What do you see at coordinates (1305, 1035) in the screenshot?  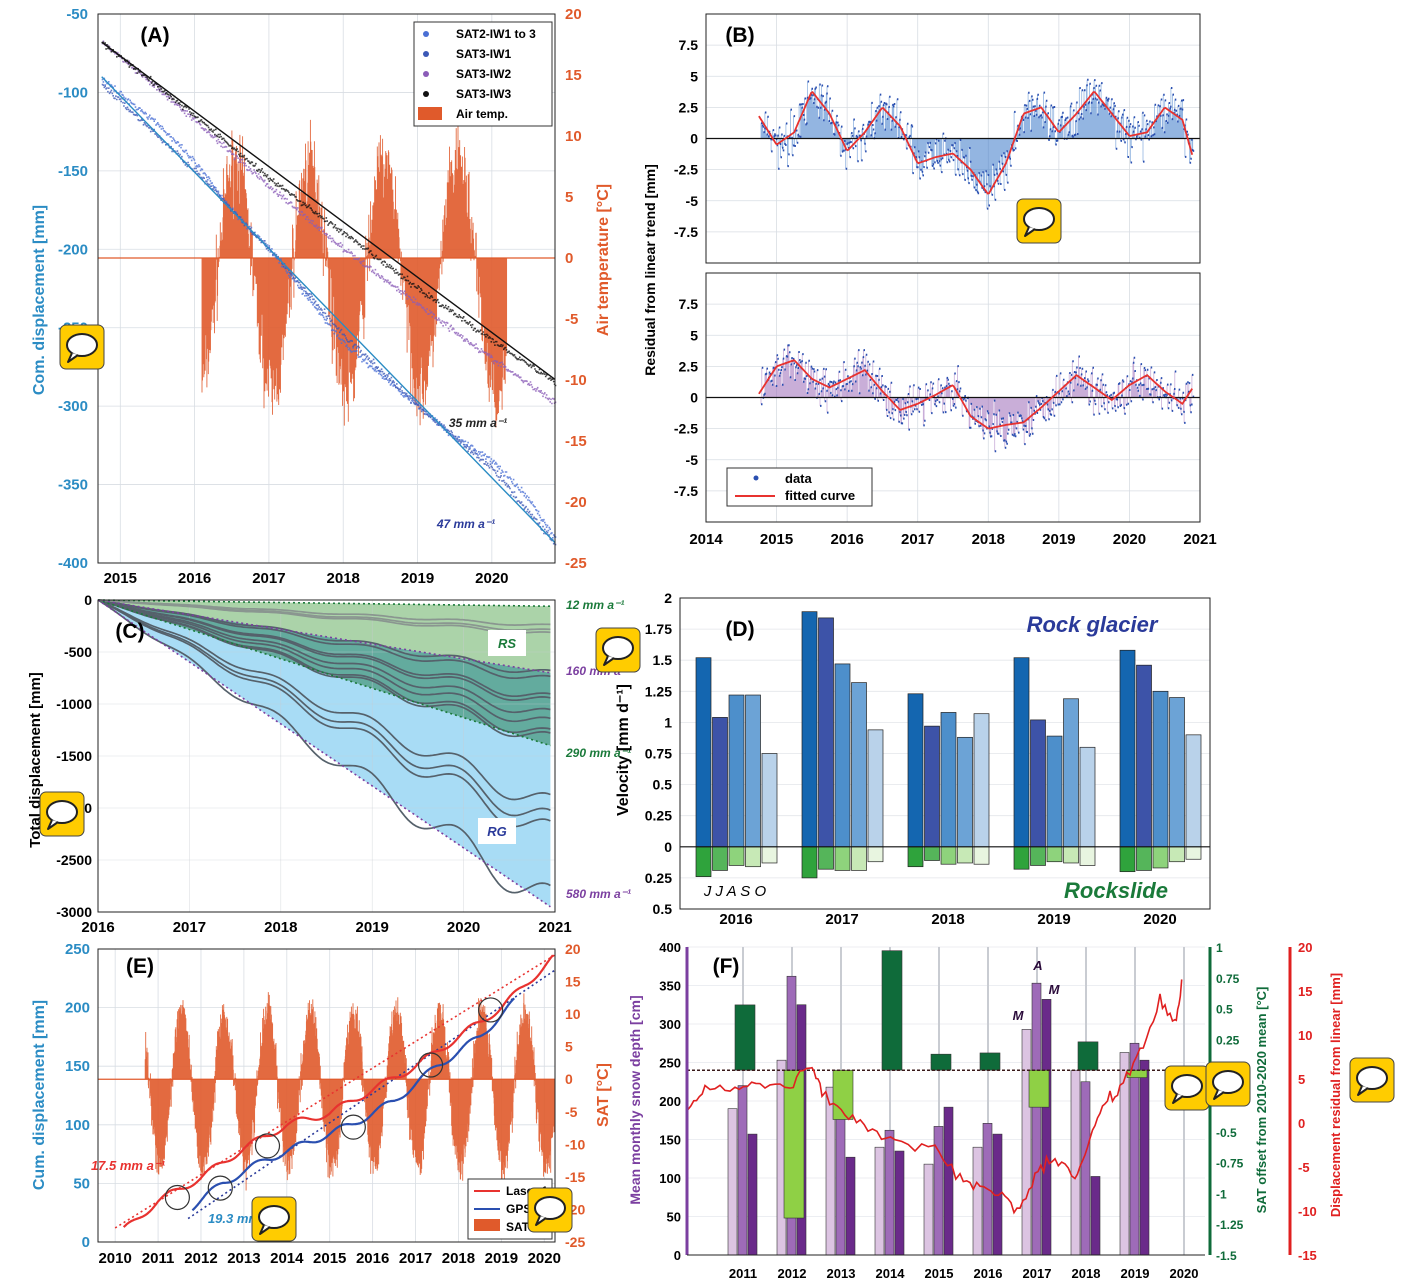 I see `y3-tick-label: 10` at bounding box center [1305, 1035].